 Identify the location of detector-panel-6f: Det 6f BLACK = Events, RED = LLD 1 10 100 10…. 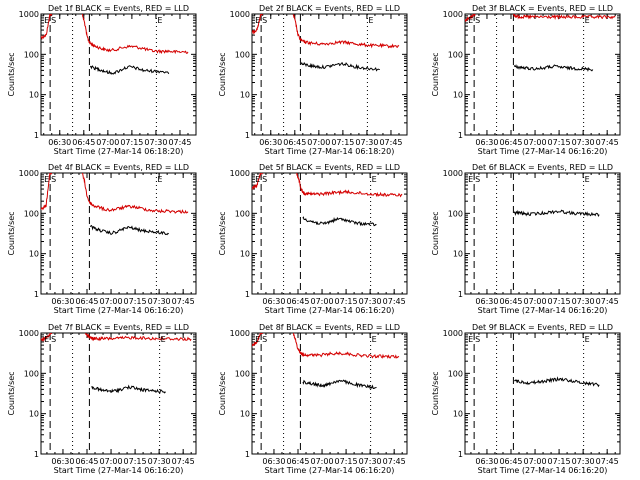
(526, 239).